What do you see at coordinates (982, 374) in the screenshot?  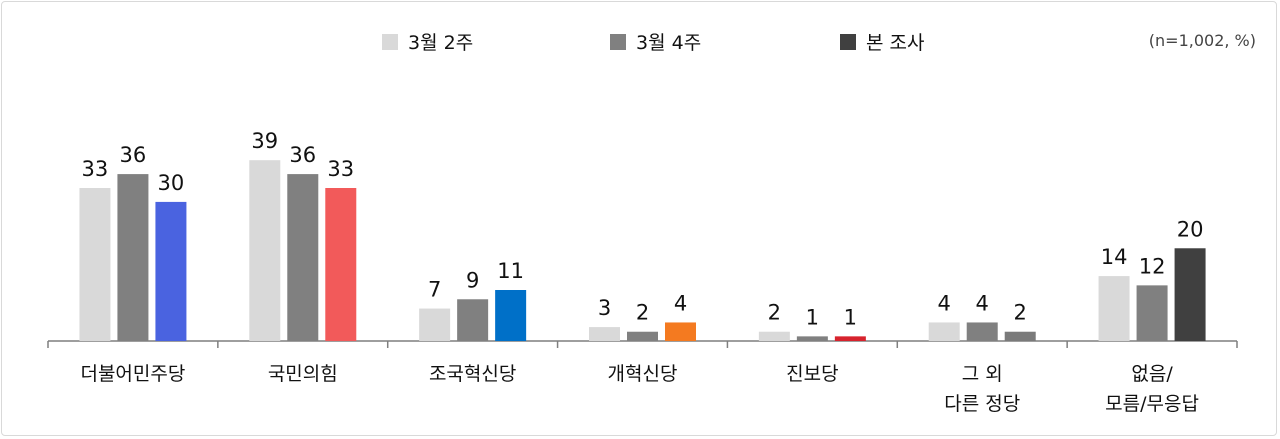 I see `category-label: 그 외` at bounding box center [982, 374].